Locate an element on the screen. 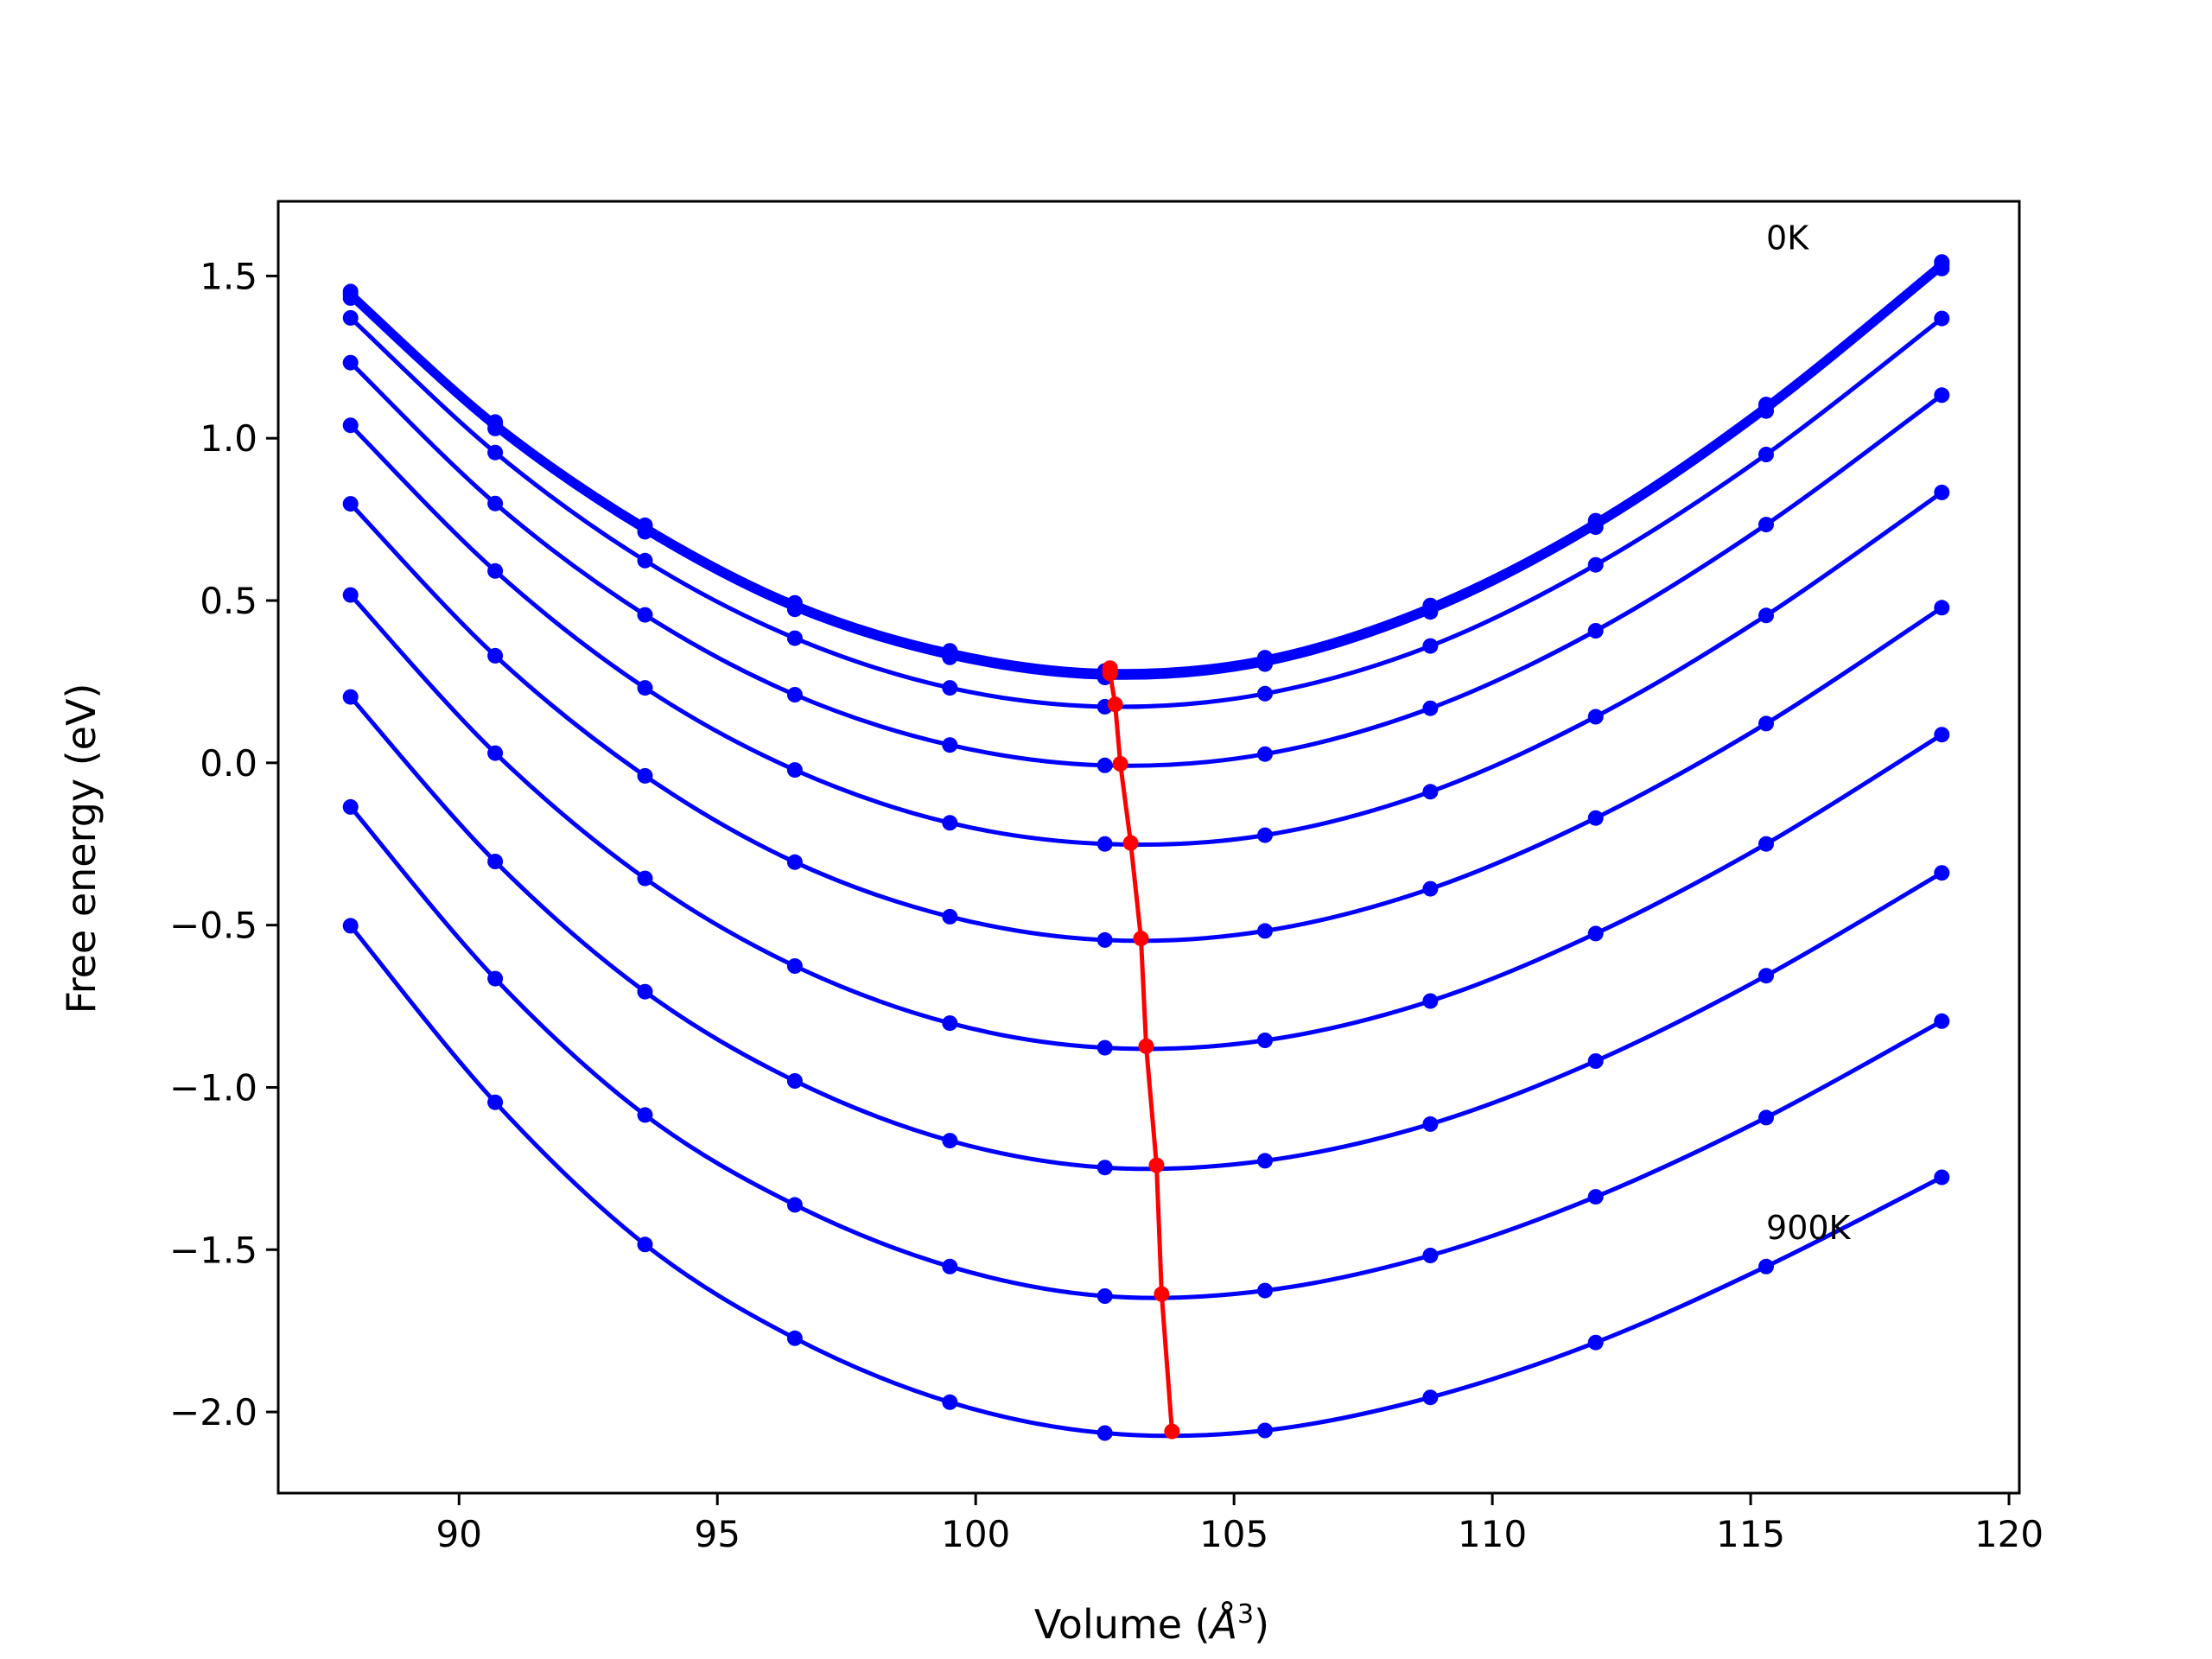  y-tick-label-7: −2.0 is located at coordinates (213, 1412).